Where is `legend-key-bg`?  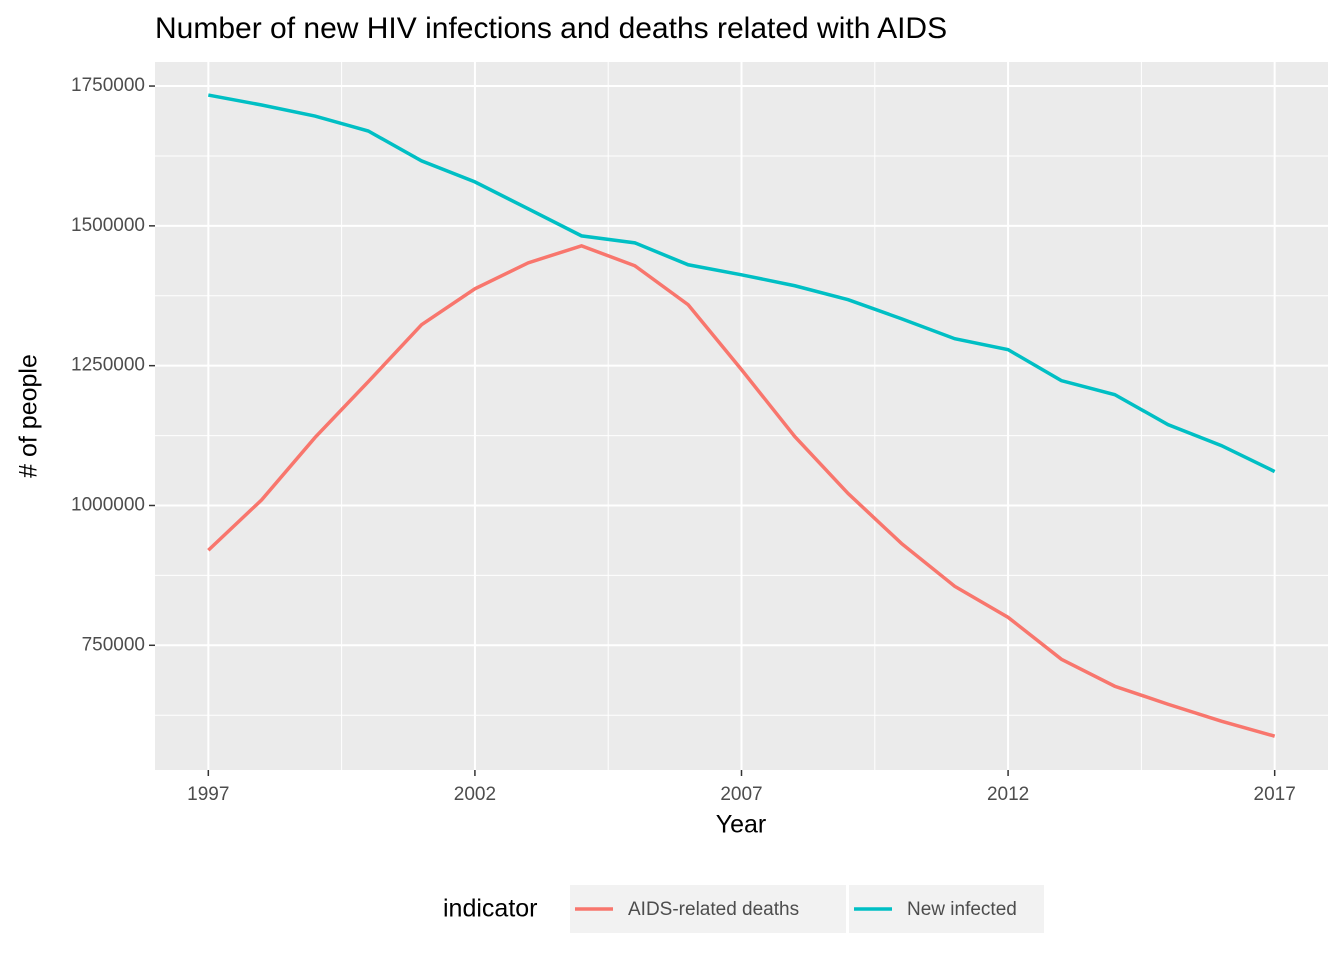 legend-key-bg is located at coordinates (708, 909).